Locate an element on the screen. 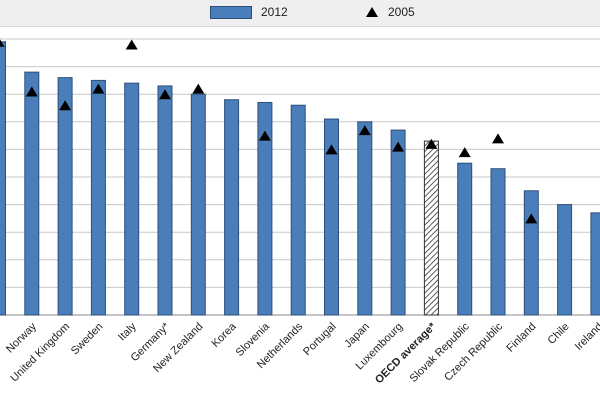 This screenshot has width=600, height=400. legend-triangle-icon is located at coordinates (372, 12).